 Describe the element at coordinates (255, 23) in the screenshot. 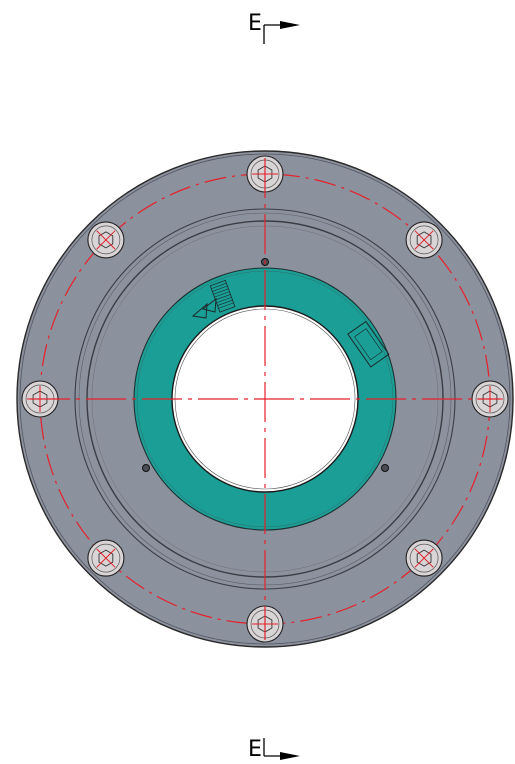

I see `section-label-top: E` at that location.